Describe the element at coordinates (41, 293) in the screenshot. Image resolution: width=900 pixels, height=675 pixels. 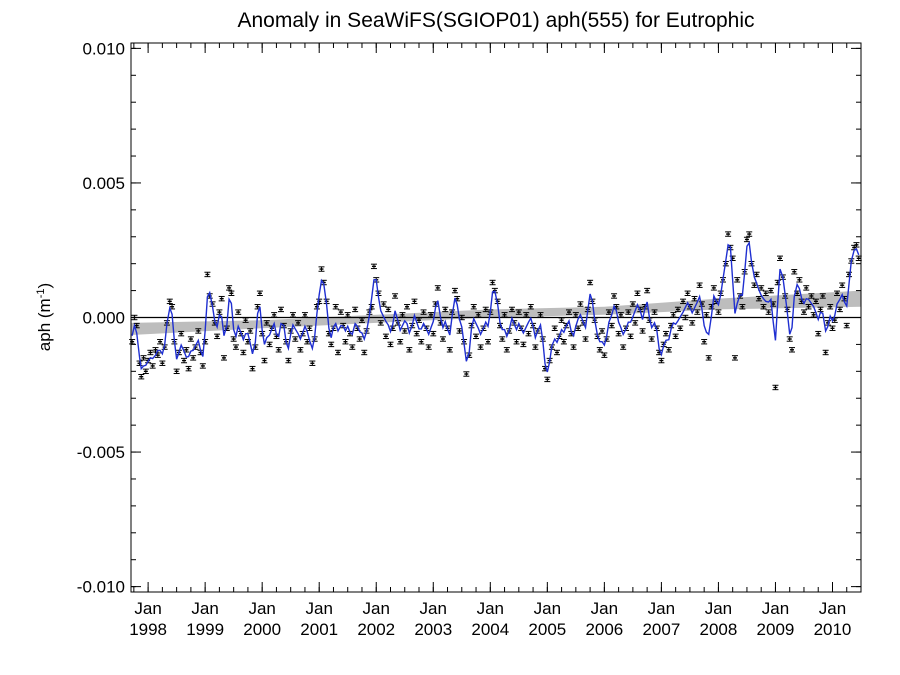
I see `y-axis-label-superscript: -1` at that location.